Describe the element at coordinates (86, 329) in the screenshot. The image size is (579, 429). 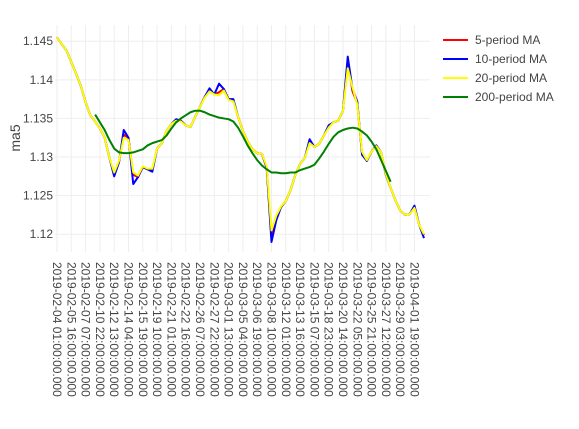
I see `x-tick-label: 2019-02-07 07:00:00.000` at that location.